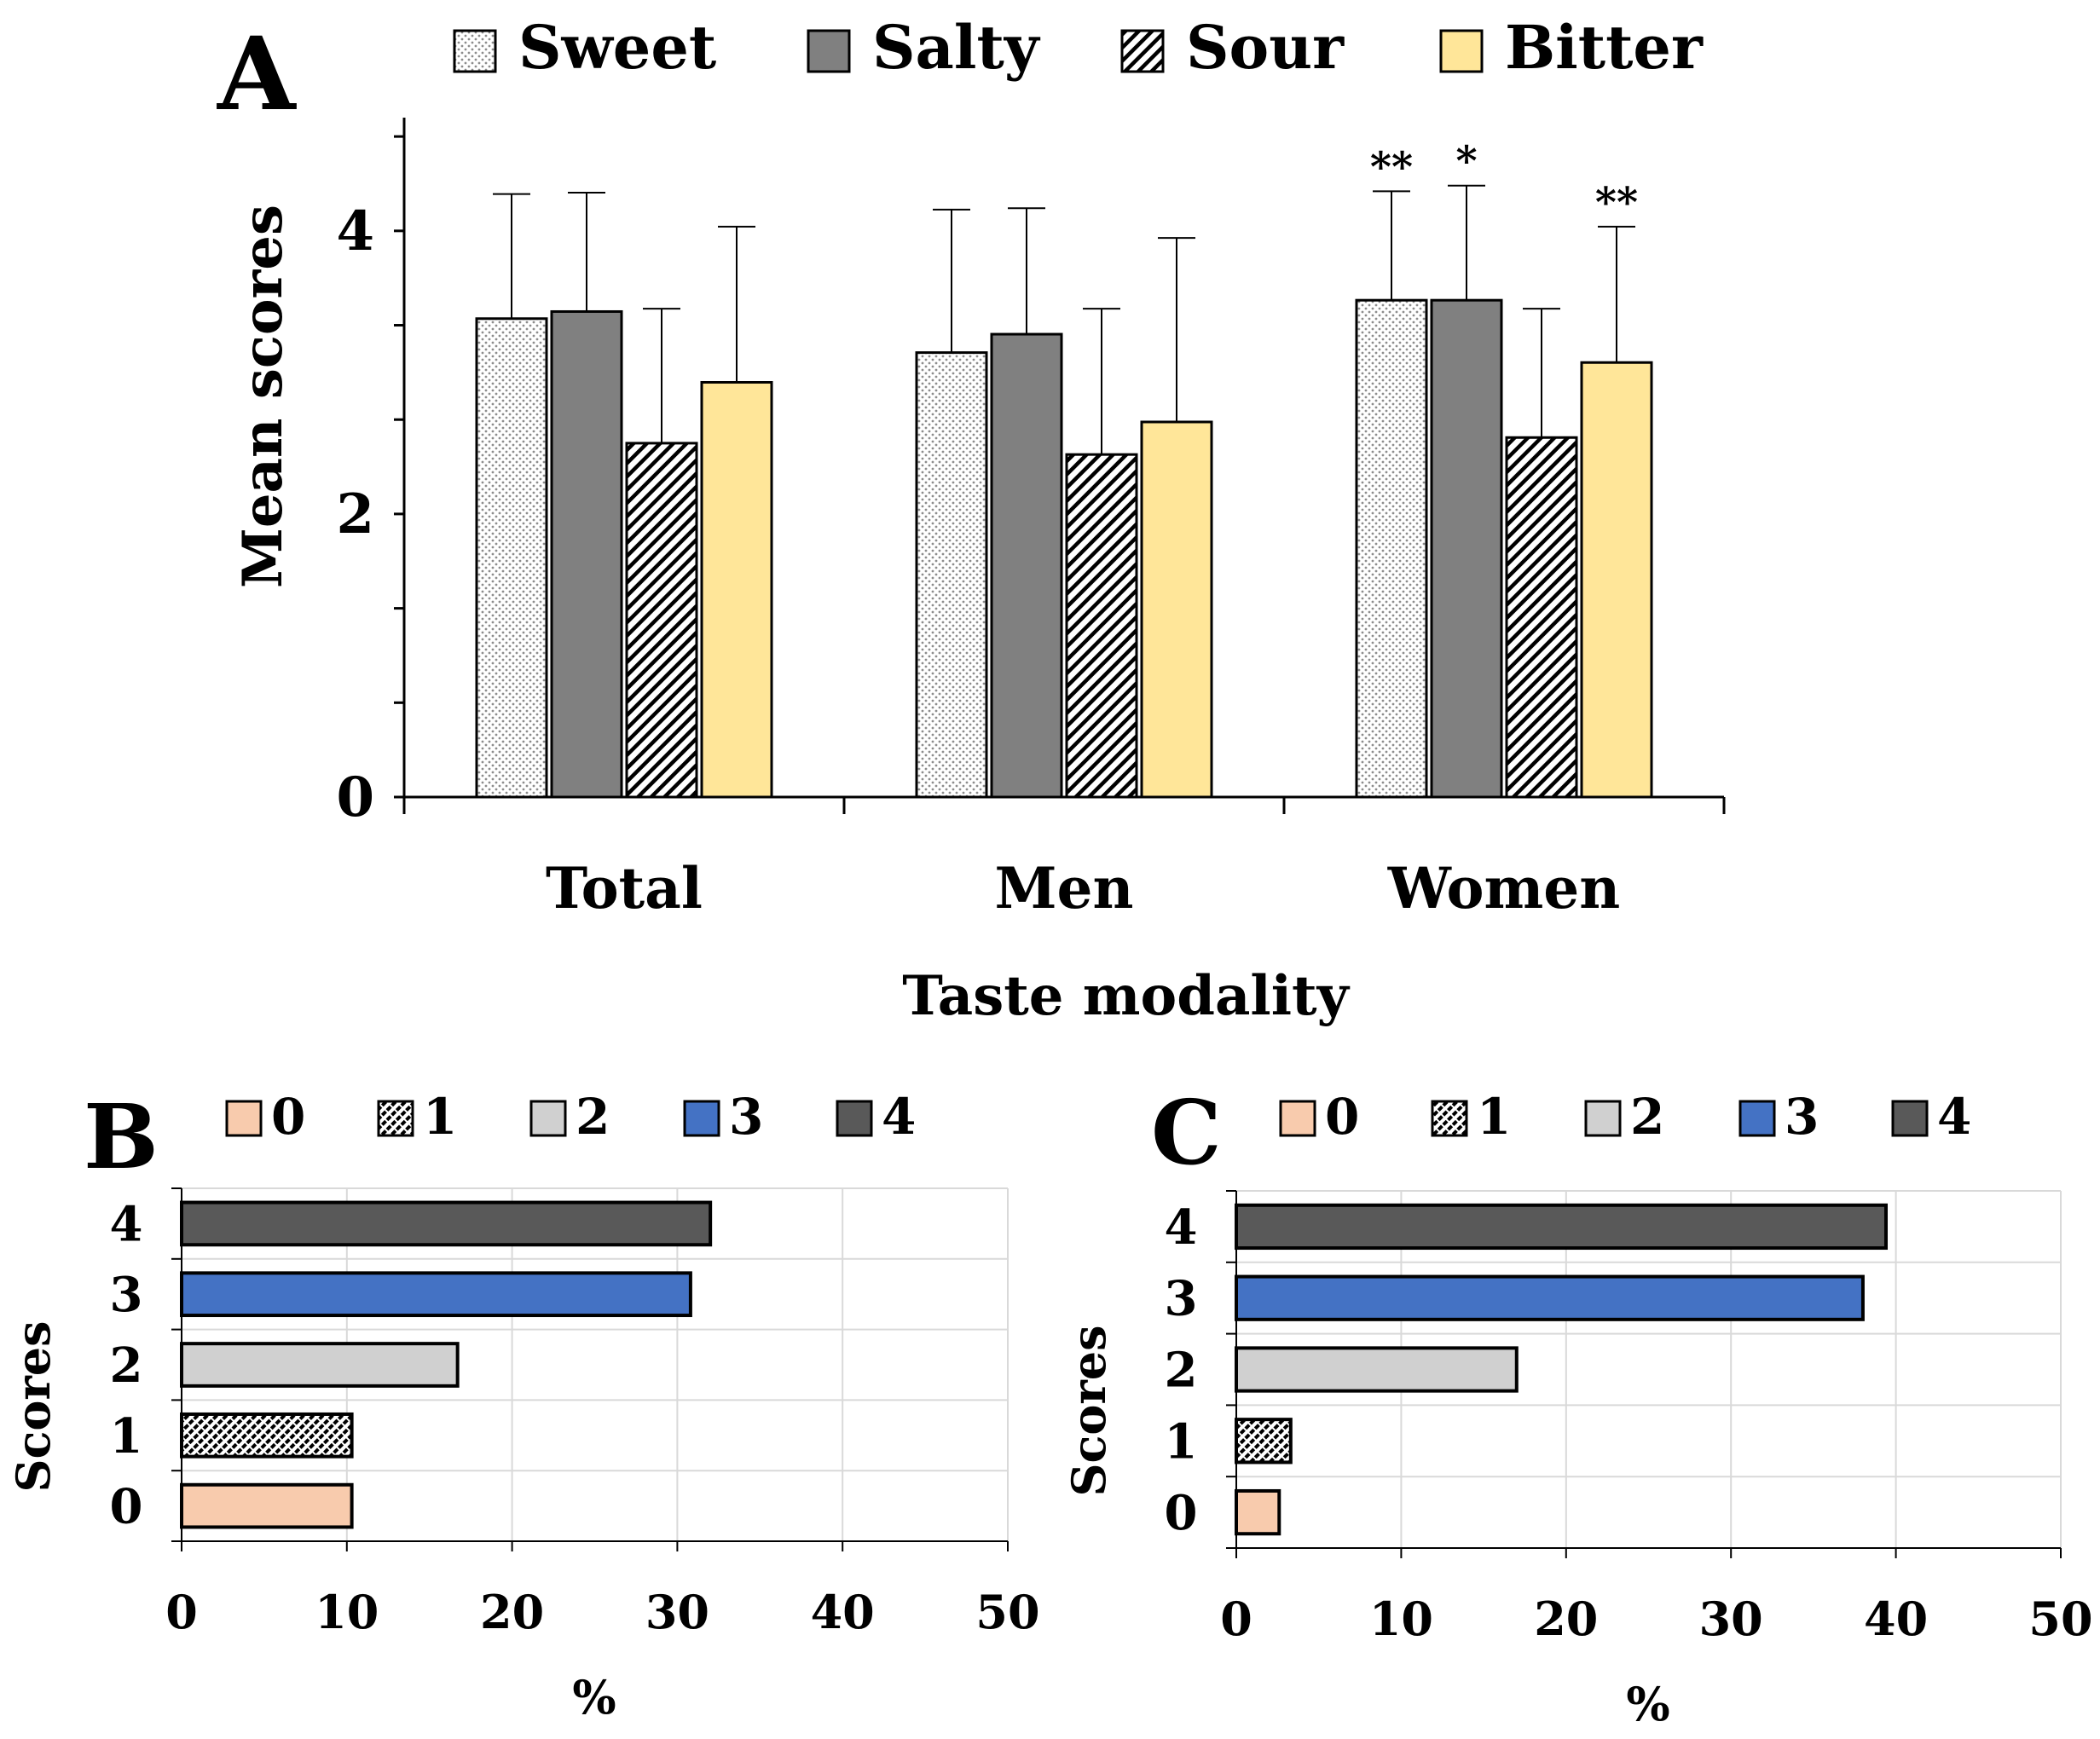  Describe the element at coordinates (1541, 617) in the screenshot. I see `bar-women-sour` at that location.